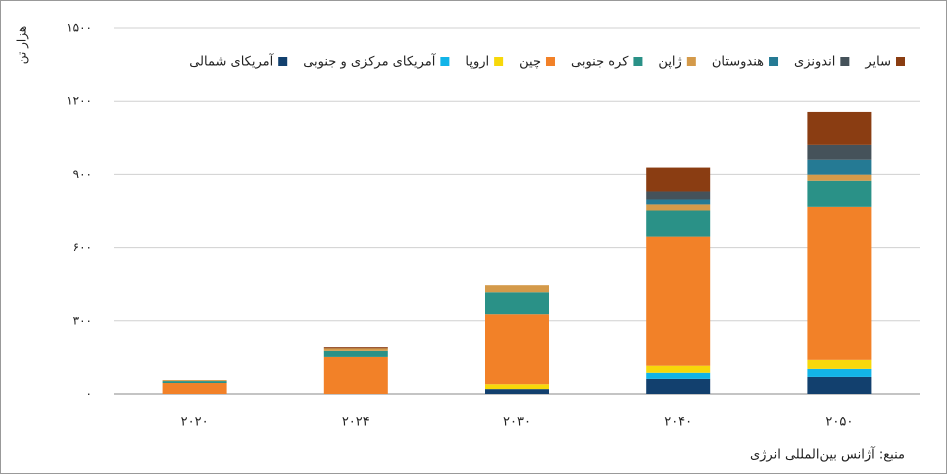 The width and height of the screenshot is (947, 474). I want to click on legend-label: هندوستان, so click(738, 62).